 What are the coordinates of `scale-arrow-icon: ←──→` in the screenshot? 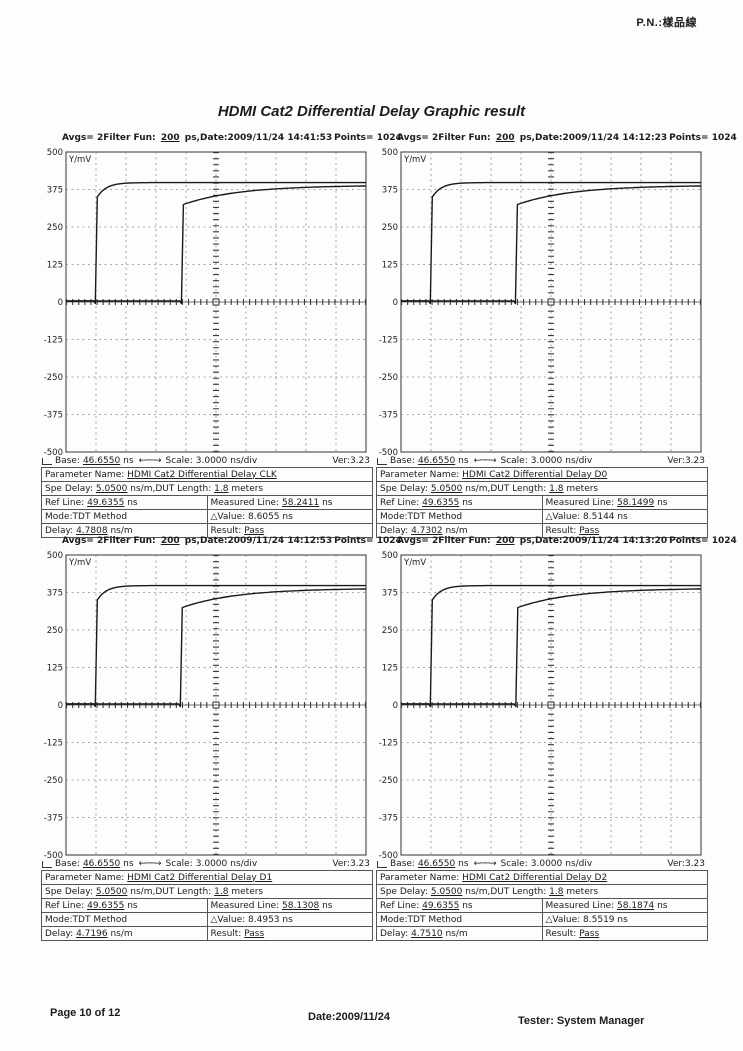 It's located at (485, 461).